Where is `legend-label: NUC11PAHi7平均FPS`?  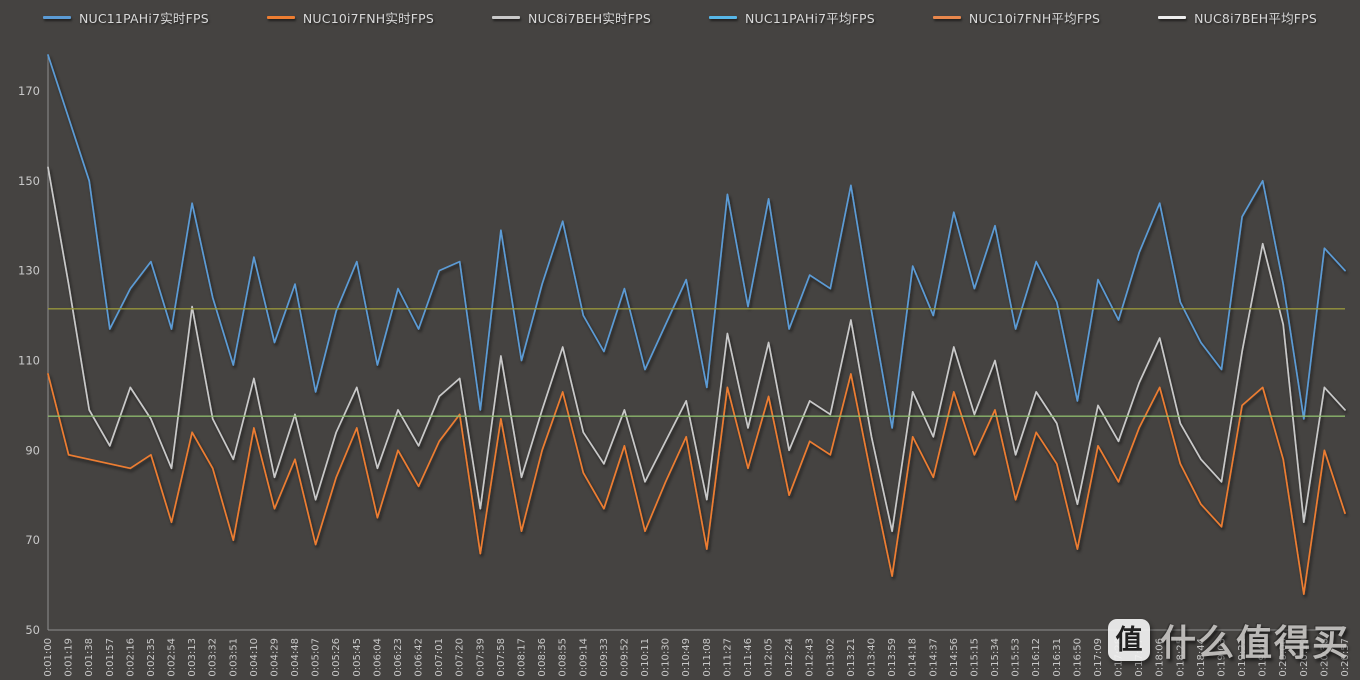 legend-label: NUC11PAHi7平均FPS is located at coordinates (810, 18).